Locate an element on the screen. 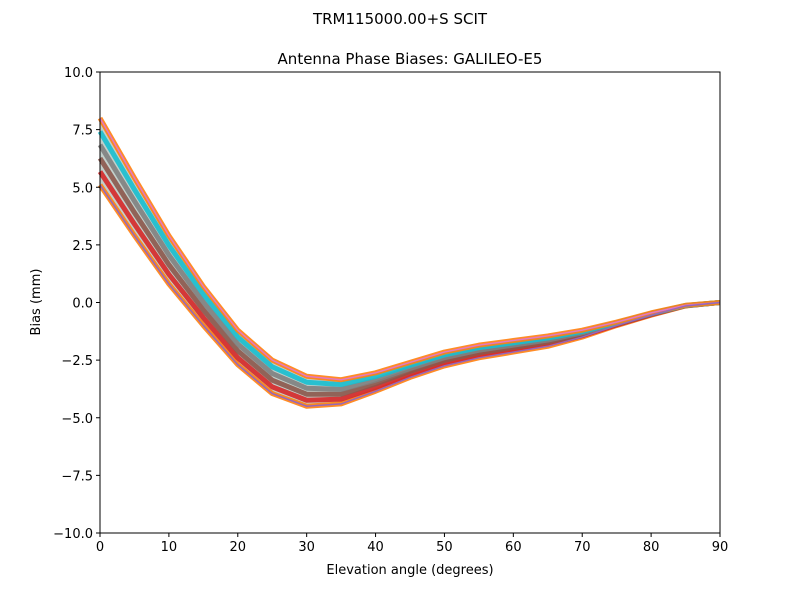 The width and height of the screenshot is (800, 604). x-tick-label: 80 is located at coordinates (651, 547).